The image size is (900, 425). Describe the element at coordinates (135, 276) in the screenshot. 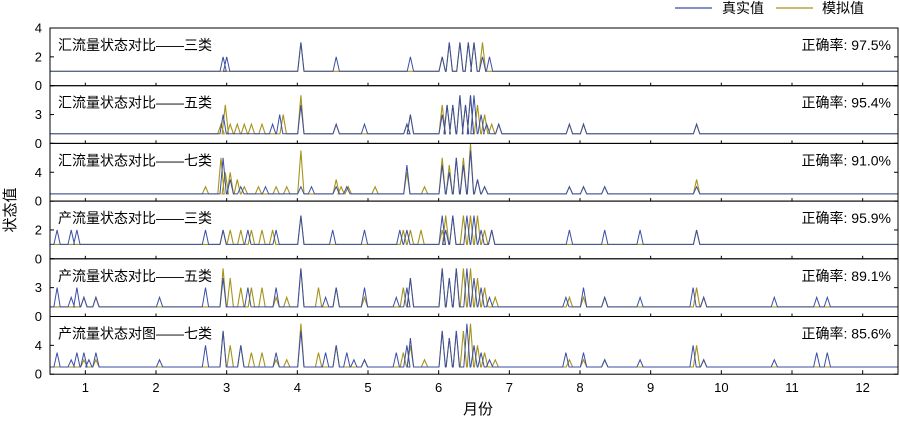

I see `panel-title: 产流量状态对比——五类` at that location.